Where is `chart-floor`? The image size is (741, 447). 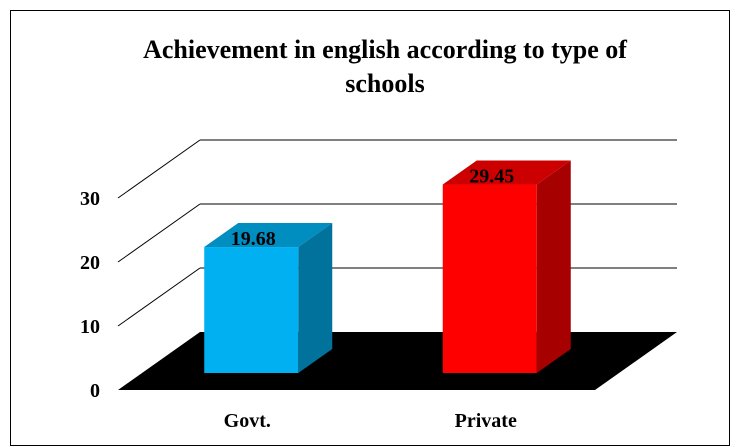 chart-floor is located at coordinates (397, 361).